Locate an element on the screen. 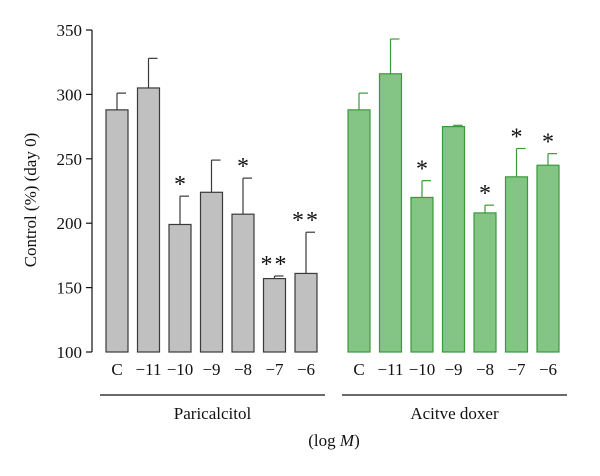 This screenshot has height=476, width=600. y-tick-label: 300 is located at coordinates (70, 94).